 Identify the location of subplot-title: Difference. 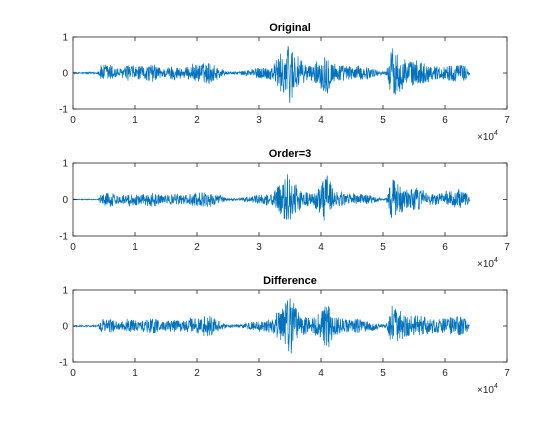
(290, 281).